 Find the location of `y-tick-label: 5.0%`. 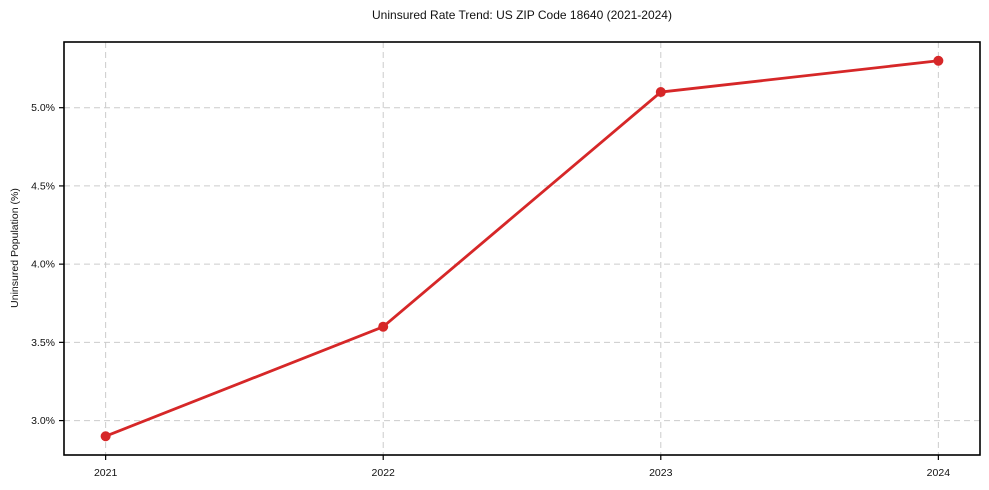

y-tick-label: 5.0% is located at coordinates (43, 108).